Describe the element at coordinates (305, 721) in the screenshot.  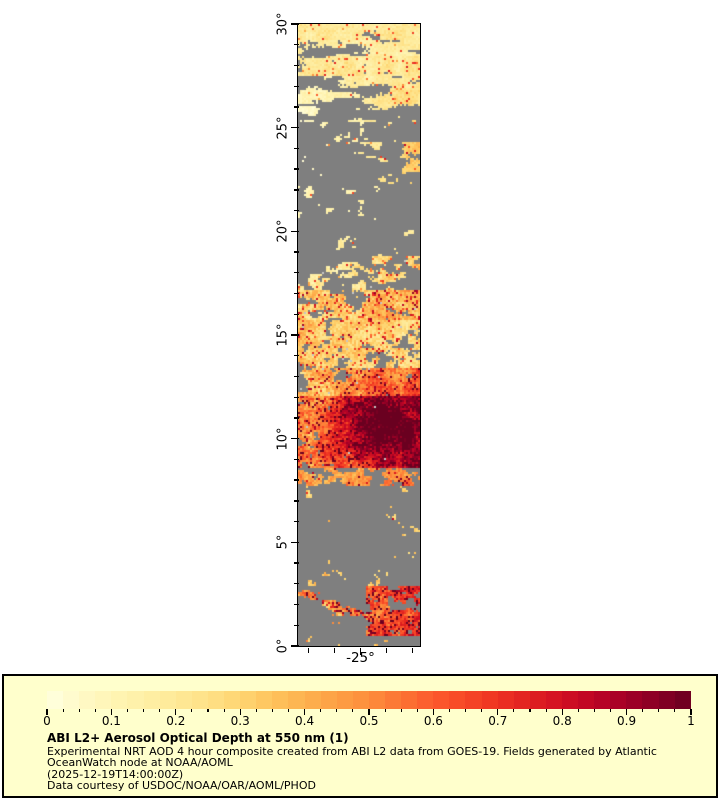
I see `colorbar-tick-label: 0.4` at that location.